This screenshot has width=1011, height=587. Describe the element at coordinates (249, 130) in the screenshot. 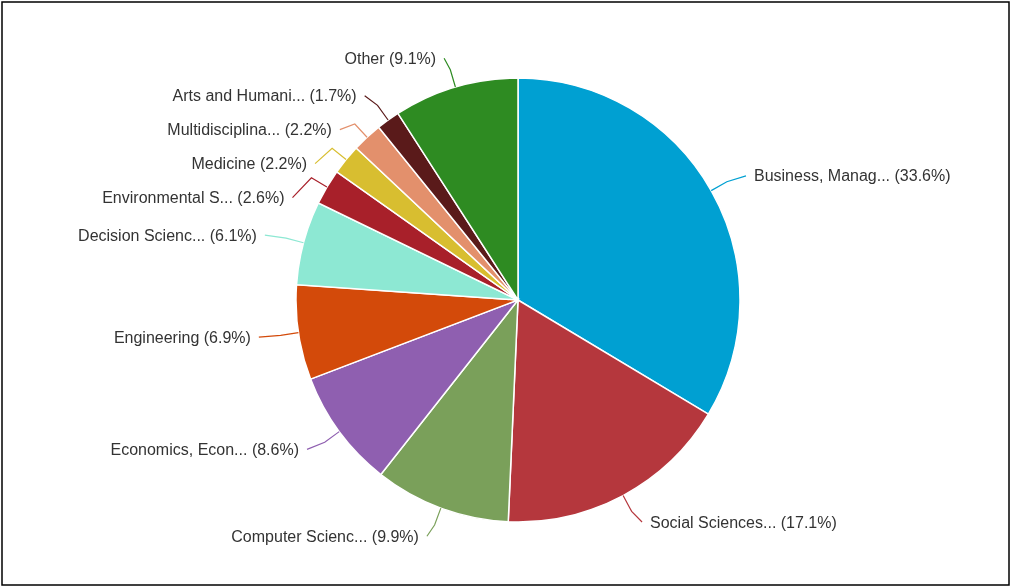

I see `slice-label: Multidisciplina... (2.2%)` at that location.